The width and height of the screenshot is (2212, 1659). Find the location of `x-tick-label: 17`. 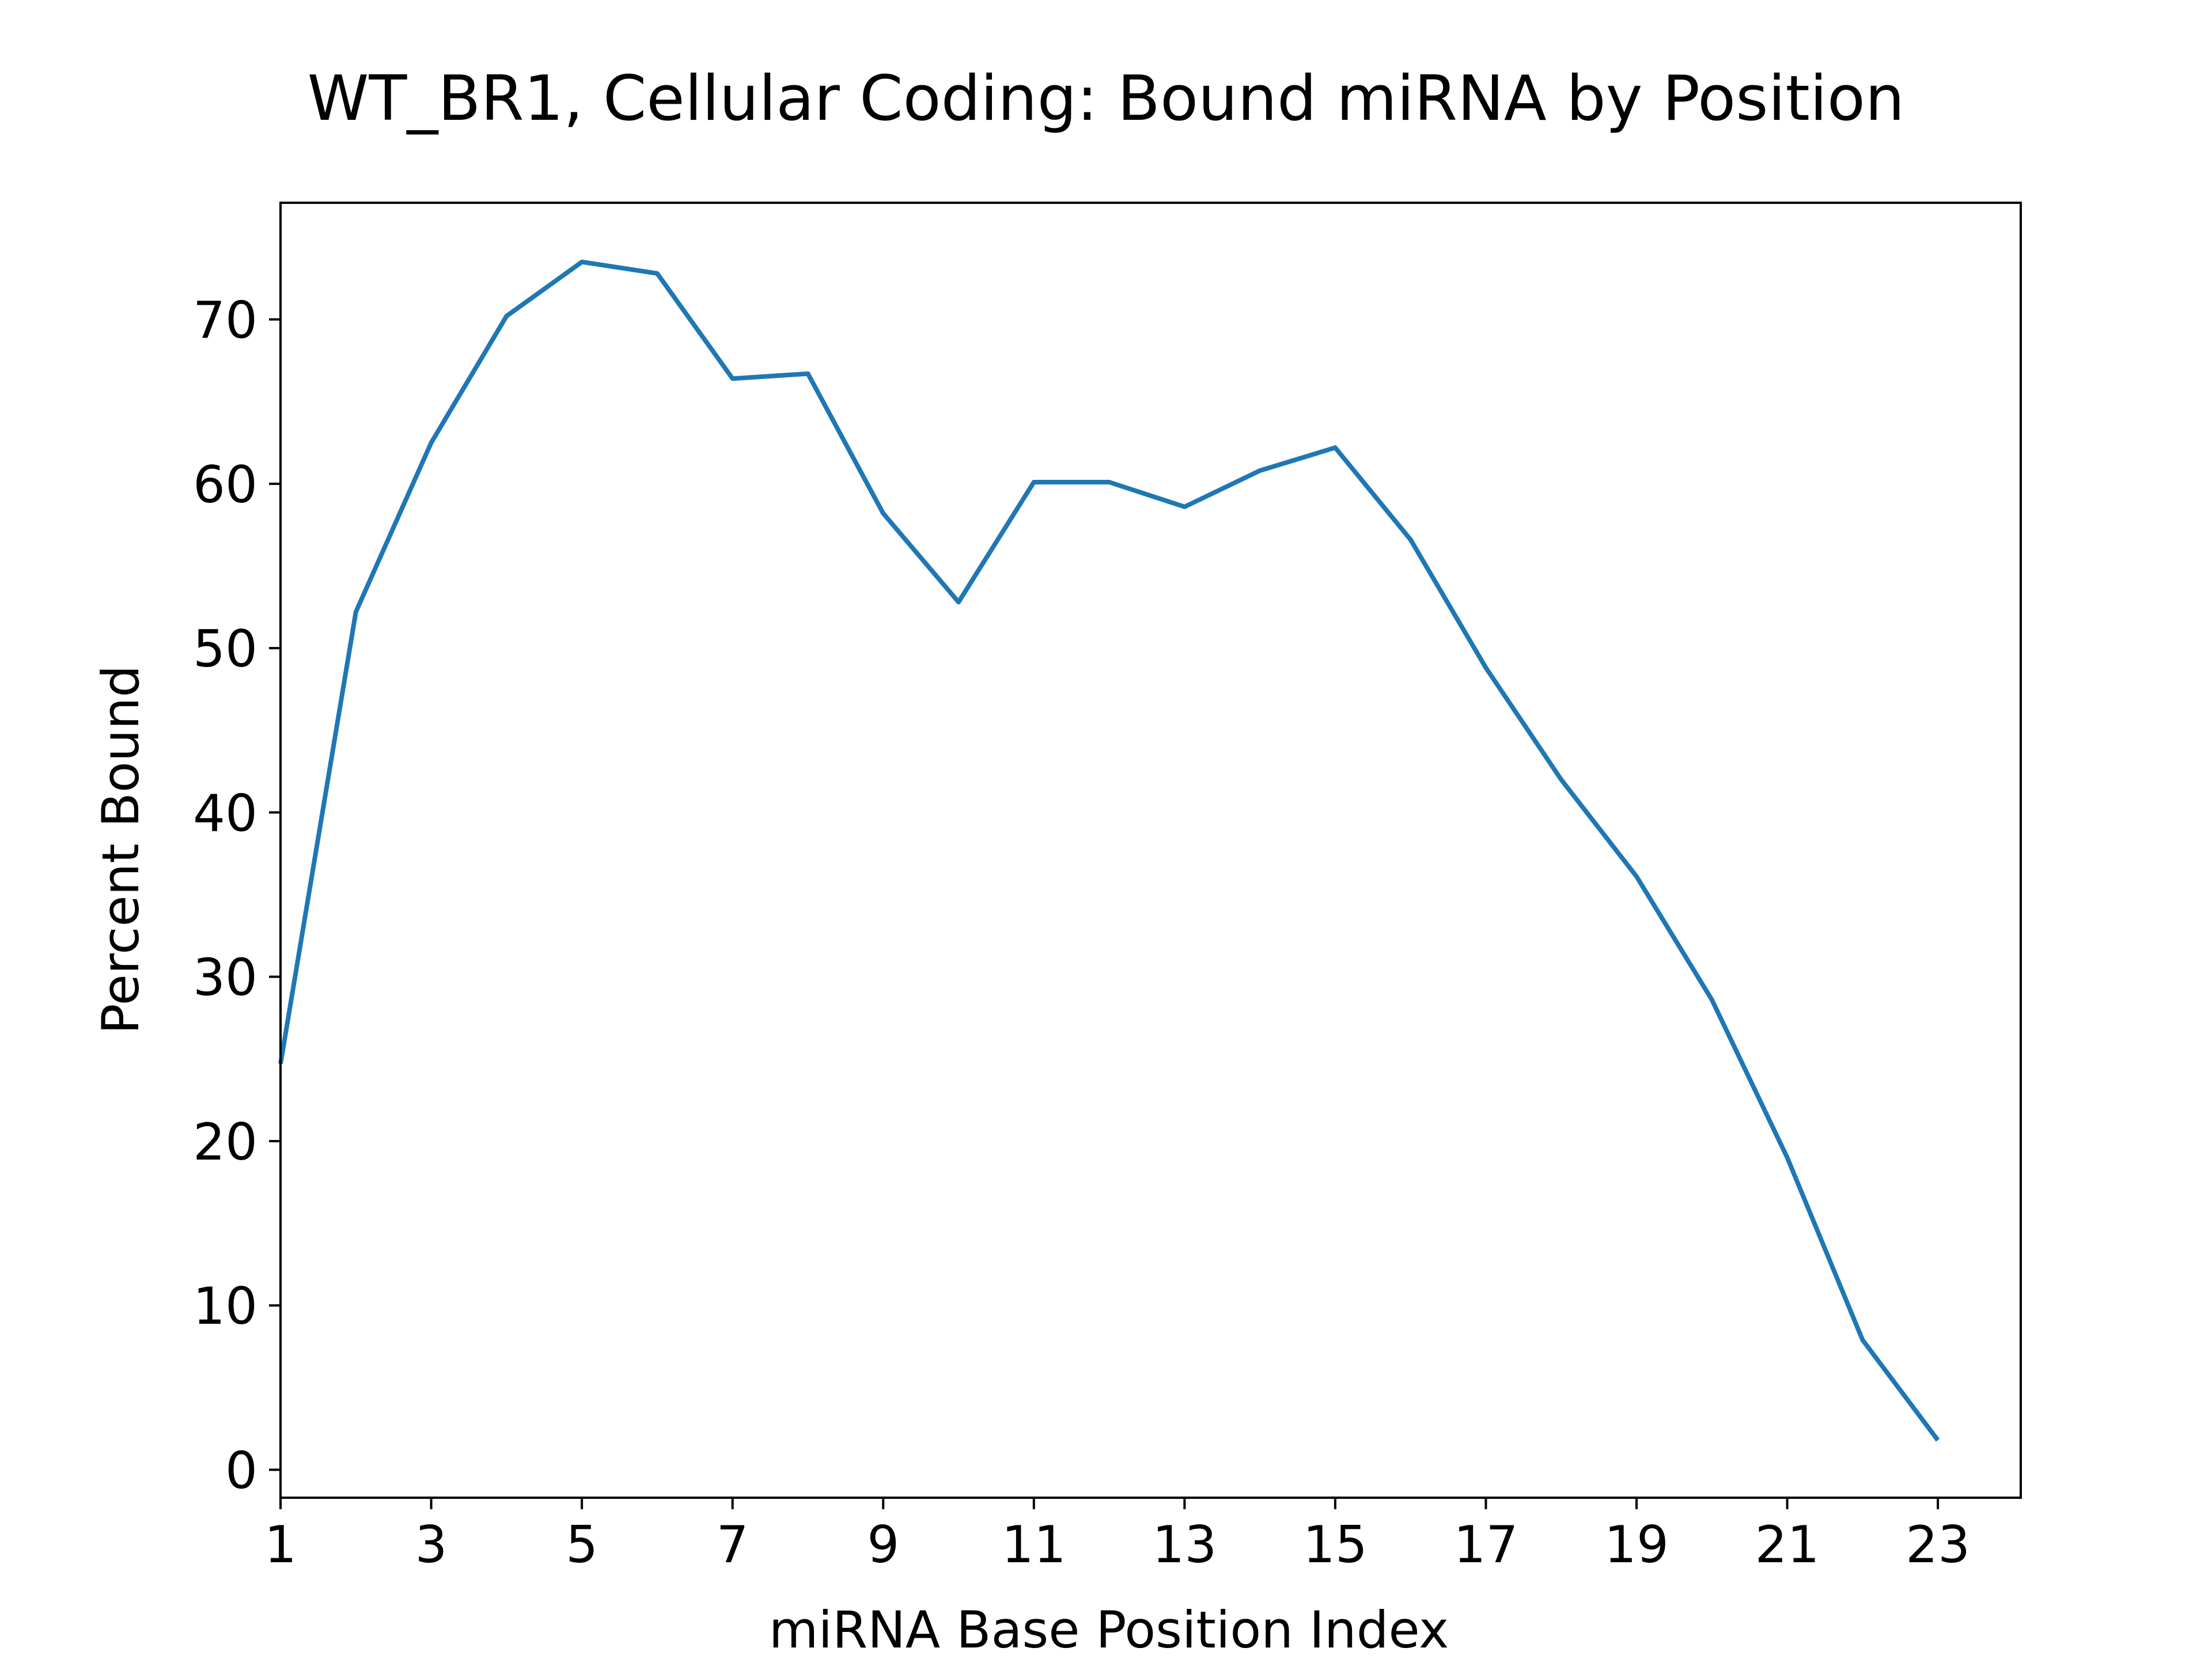

x-tick-label: 17 is located at coordinates (1485, 1544).